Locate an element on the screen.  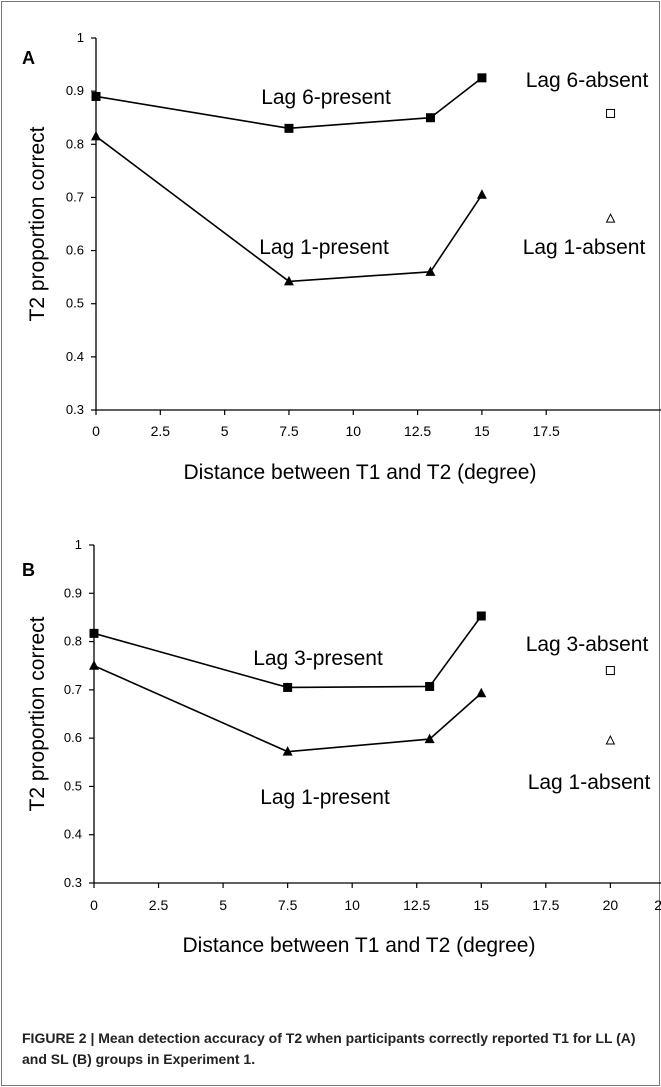
series-label: Lag 3-absent is located at coordinates (587, 644).